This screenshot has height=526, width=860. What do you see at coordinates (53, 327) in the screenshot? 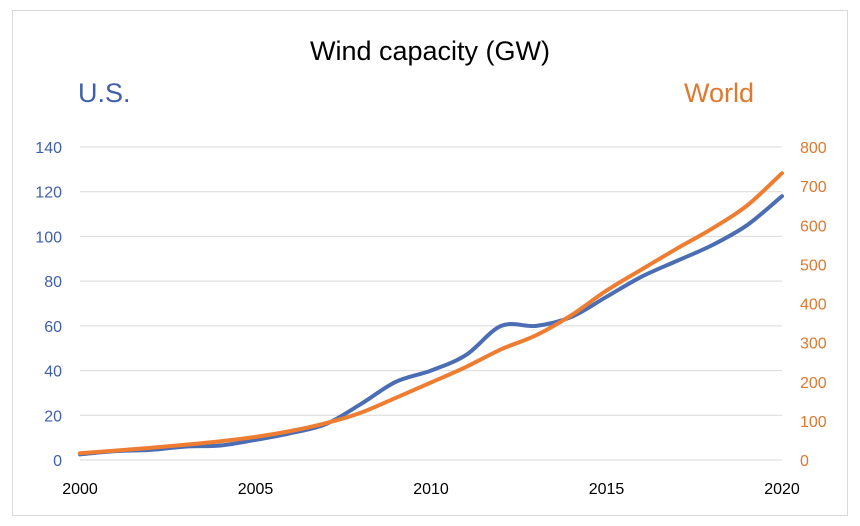
I see `left-tick-label: 60` at bounding box center [53, 327].